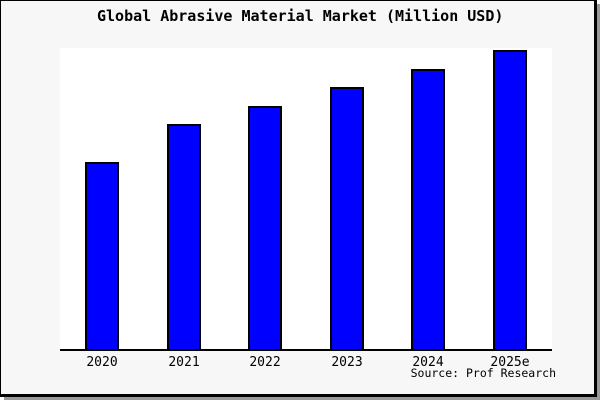 The width and height of the screenshot is (600, 400). I want to click on x-tick-label: 2025e, so click(510, 362).